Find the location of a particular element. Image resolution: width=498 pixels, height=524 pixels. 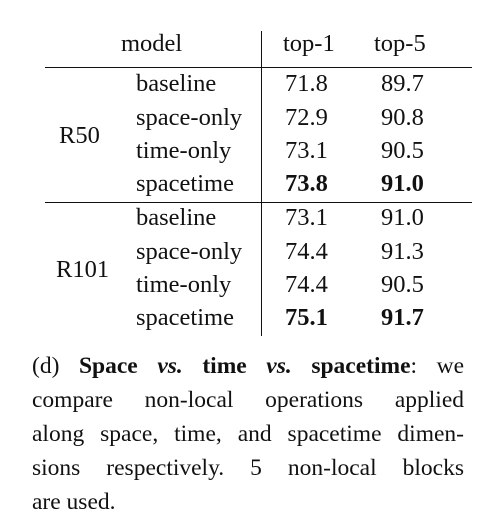

caption-line: along space, time, and spacetime dimen- is located at coordinates (248, 434).